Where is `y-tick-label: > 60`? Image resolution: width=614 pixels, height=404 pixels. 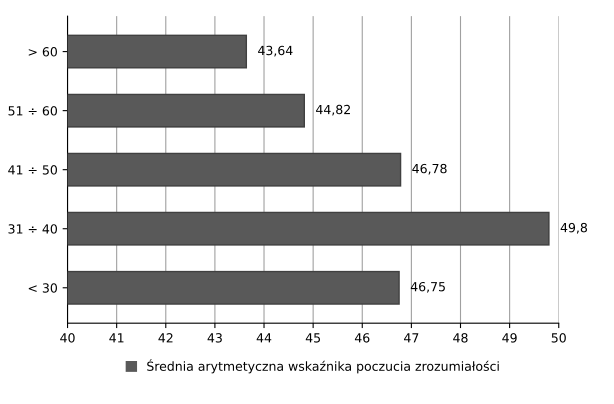
y-tick-label: > 60 is located at coordinates (42, 52).